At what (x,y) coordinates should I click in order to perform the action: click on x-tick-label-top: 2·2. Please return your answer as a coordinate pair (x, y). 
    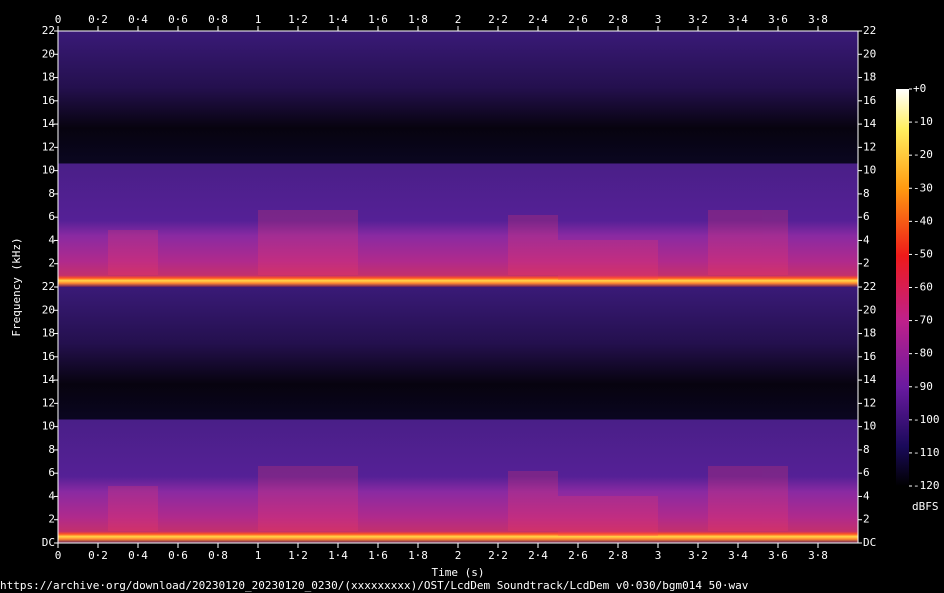
    Looking at the image, I should click on (498, 19).